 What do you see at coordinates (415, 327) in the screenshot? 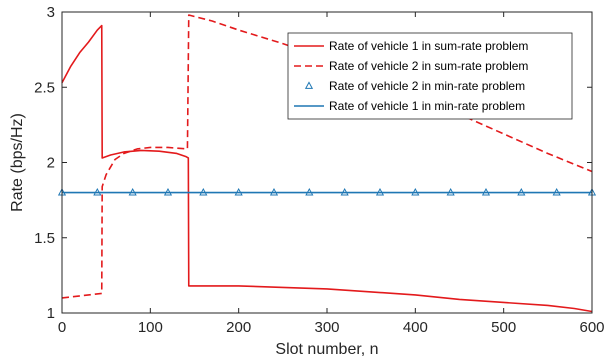
I see `x-tick-label: 400` at bounding box center [415, 327].